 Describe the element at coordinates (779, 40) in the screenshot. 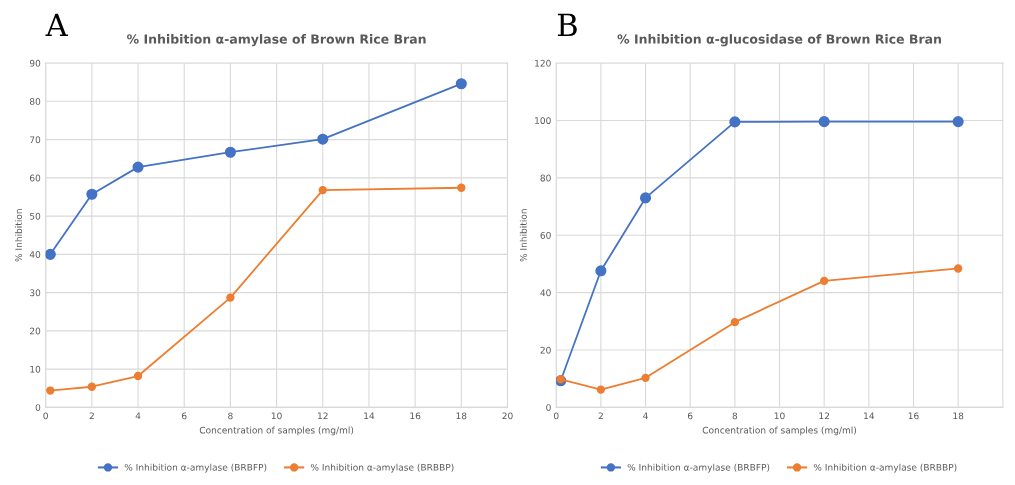

I see `chart-title: % Inhibition α-glucosidase of Brown Rice Bran` at that location.